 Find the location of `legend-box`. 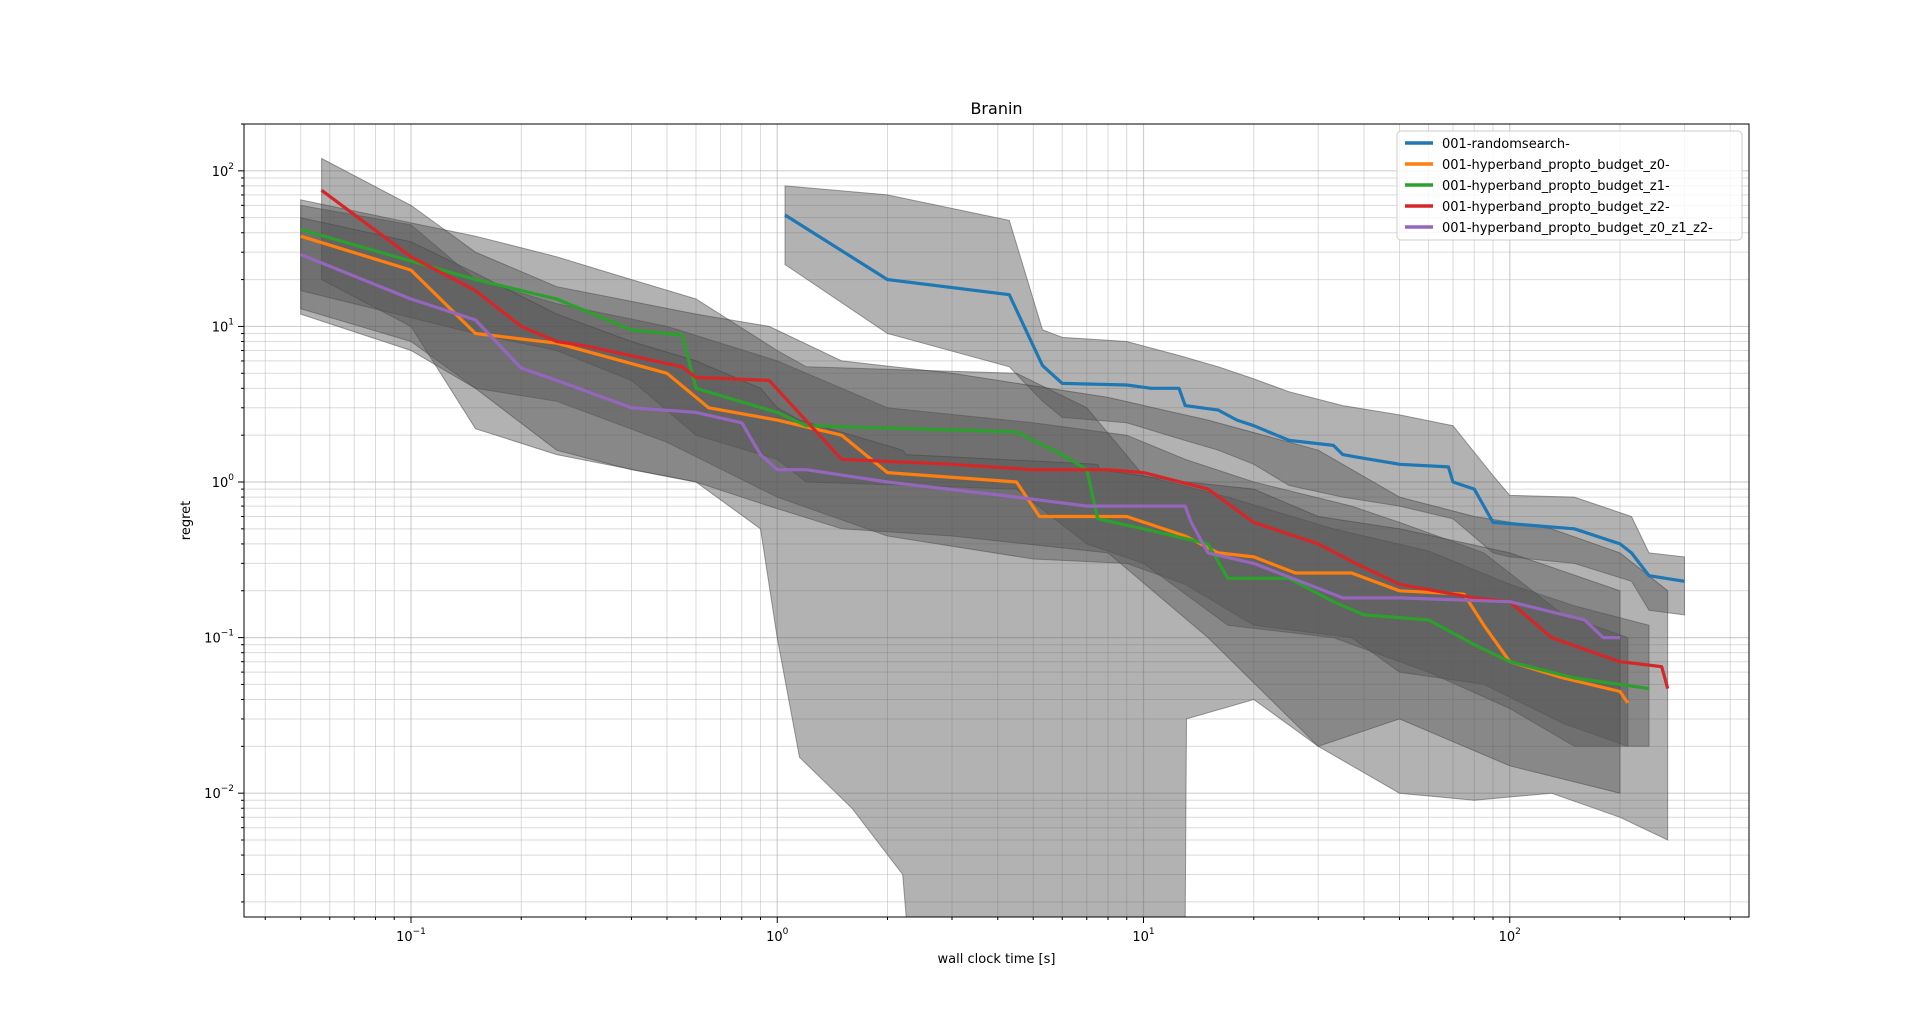

legend-box is located at coordinates (1569, 185).